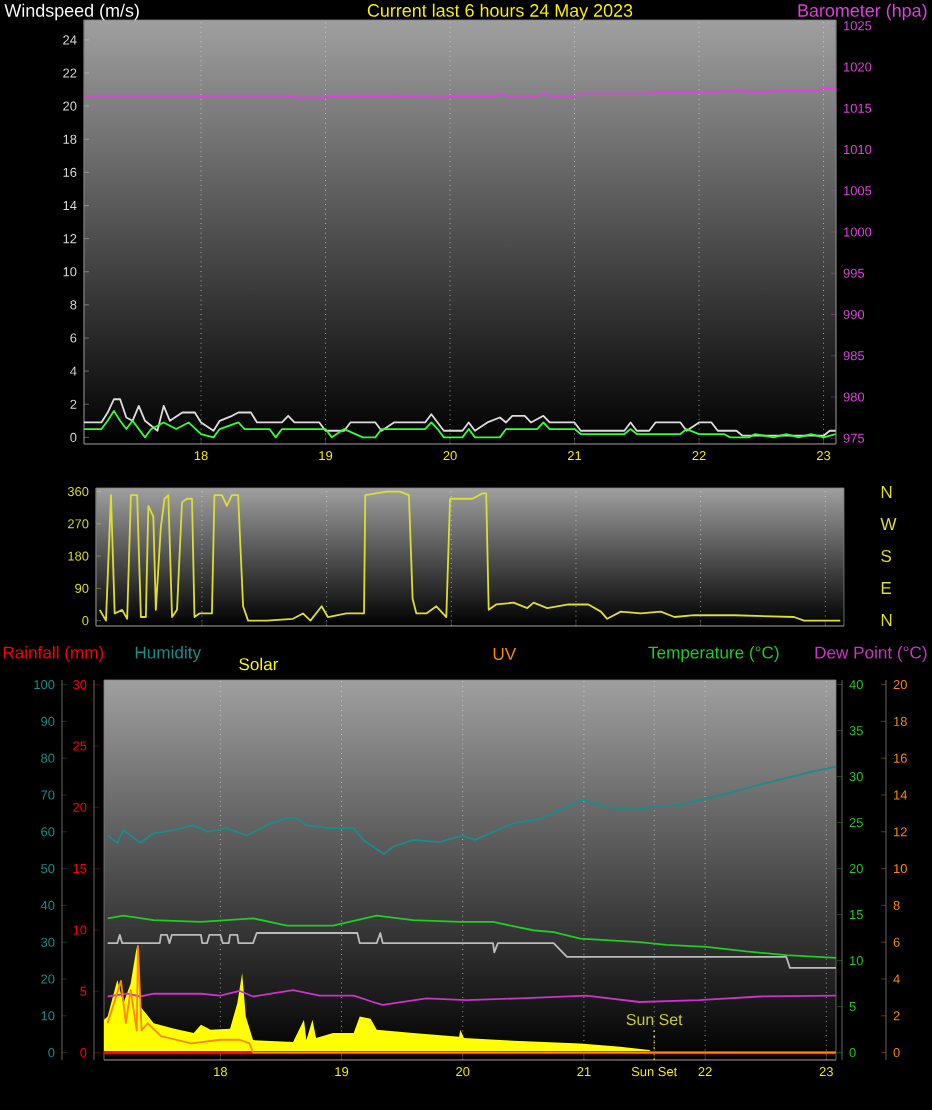 The image size is (932, 1110). I want to click on text: Temperature (°C), so click(713, 654).